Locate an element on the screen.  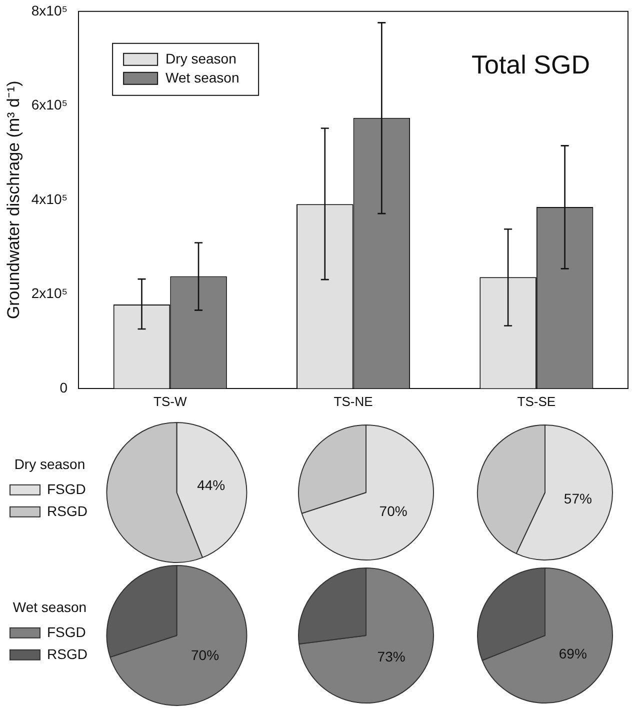
x-tick-label: TS-NE is located at coordinates (354, 401).